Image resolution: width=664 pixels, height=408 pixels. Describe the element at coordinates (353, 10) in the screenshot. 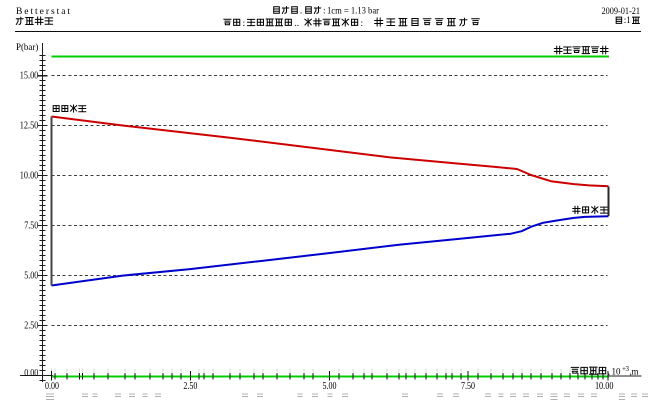

I see `svg-text: 1cm = 1.13 bar` at that location.